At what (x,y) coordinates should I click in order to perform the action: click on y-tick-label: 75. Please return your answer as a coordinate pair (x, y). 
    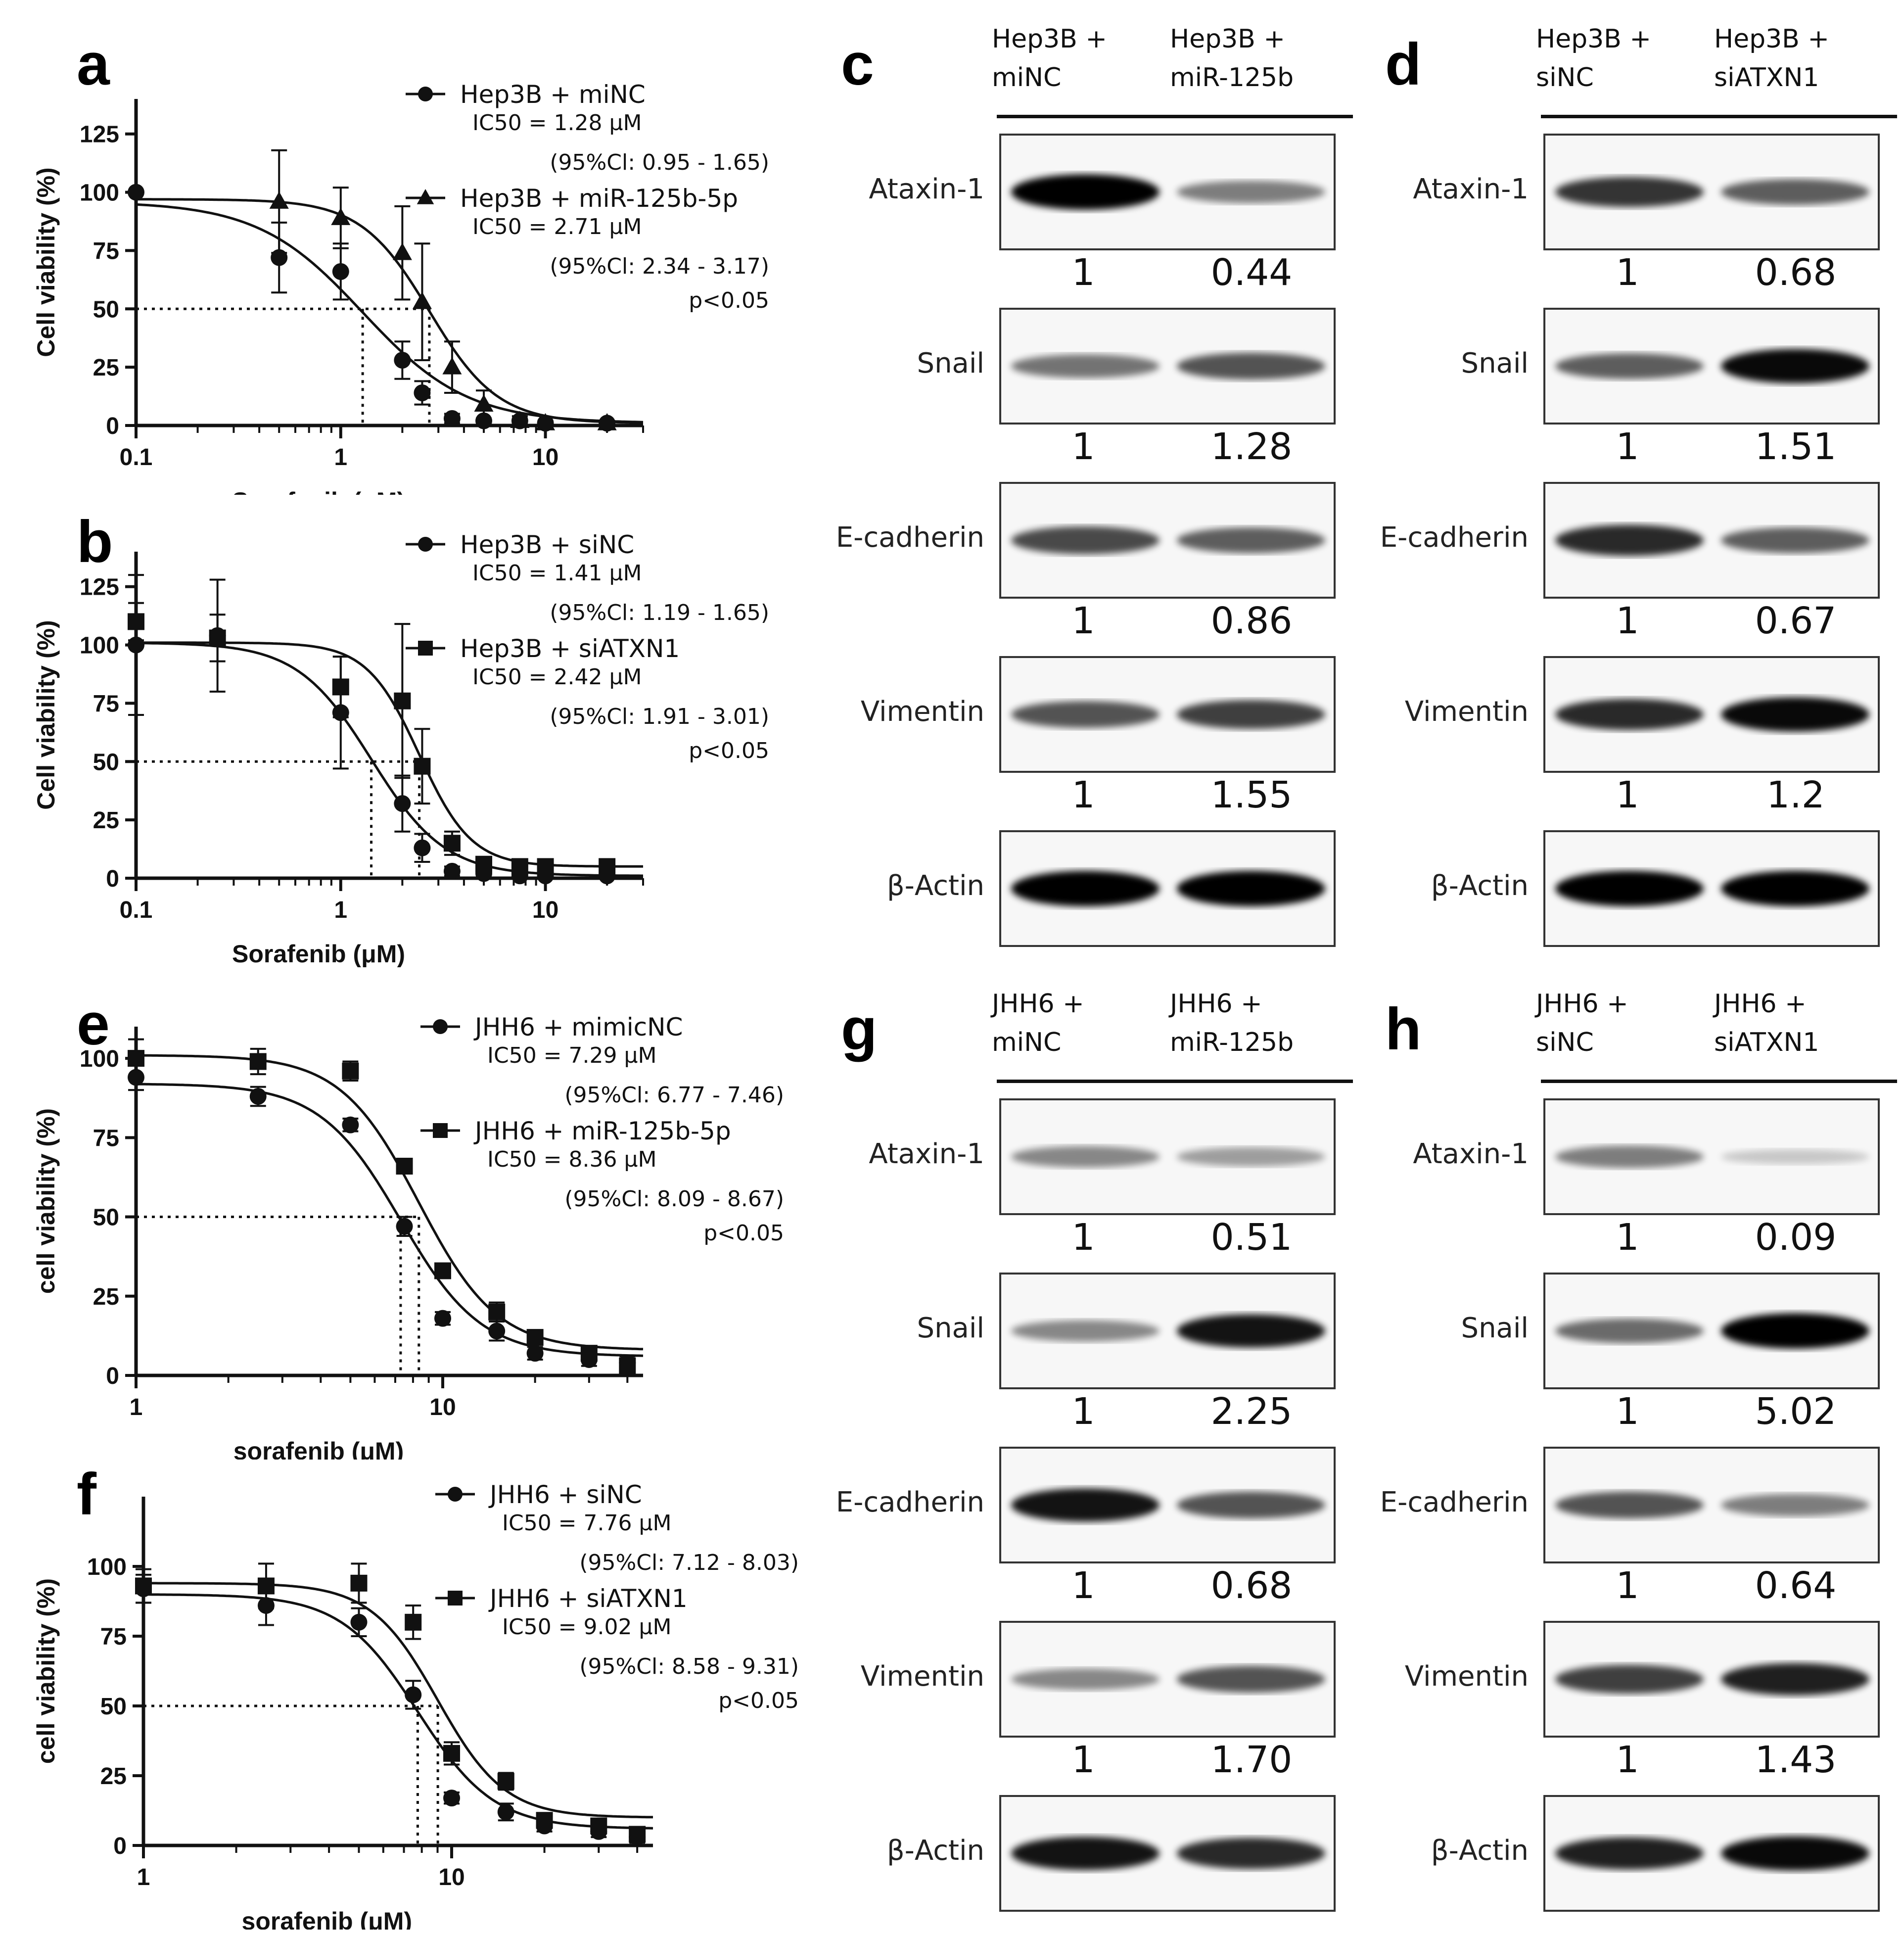
    Looking at the image, I should click on (106, 1138).